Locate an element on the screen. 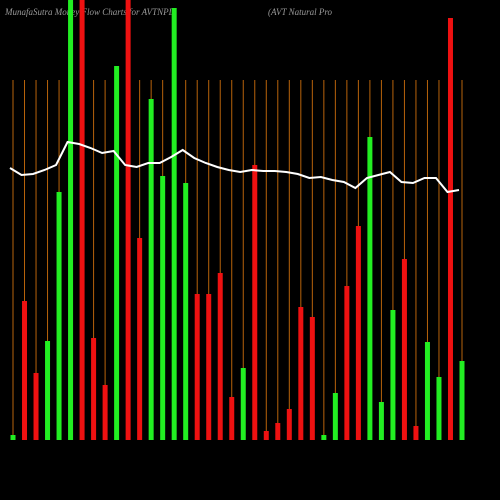  chart-subtitle: (AVT Natural Pro is located at coordinates (300, 12).